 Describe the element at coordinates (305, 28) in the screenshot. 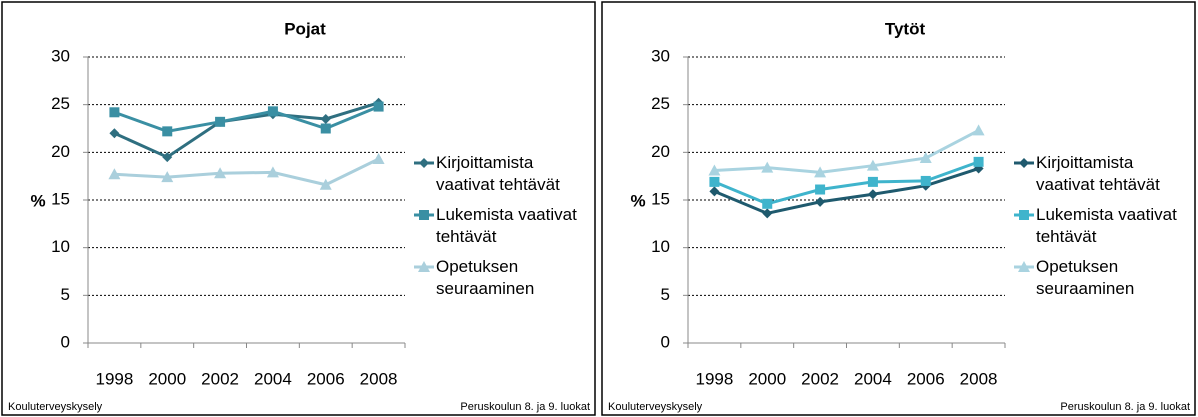

I see `chart-title: Pojat` at that location.